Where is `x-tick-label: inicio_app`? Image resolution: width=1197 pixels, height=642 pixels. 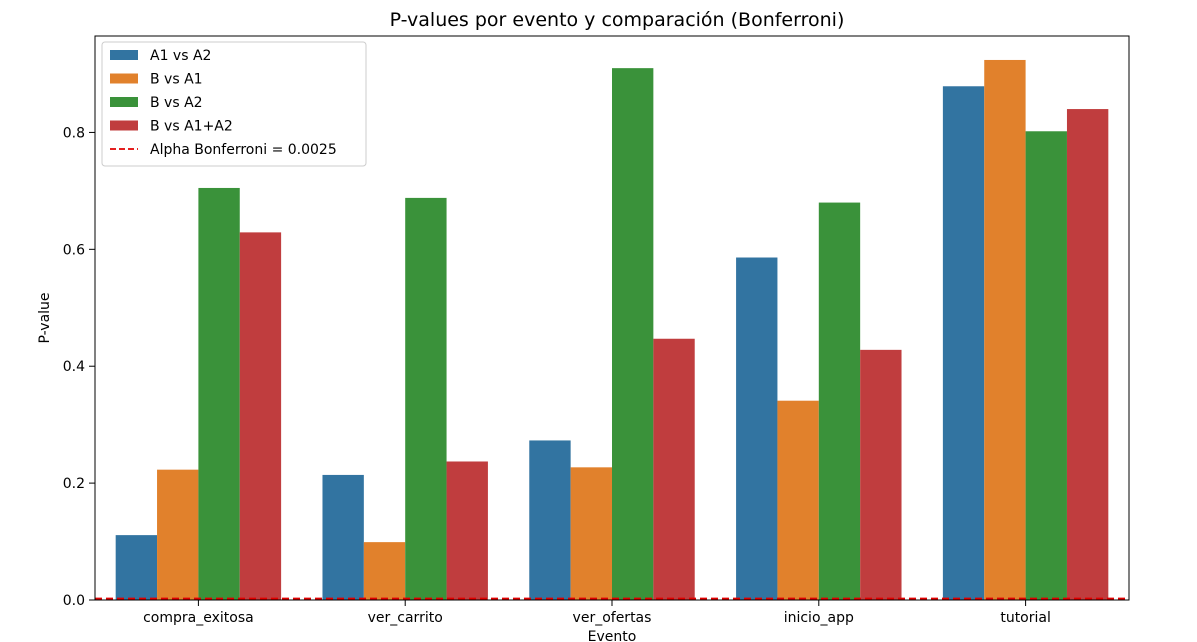 x-tick-label: inicio_app is located at coordinates (819, 618).